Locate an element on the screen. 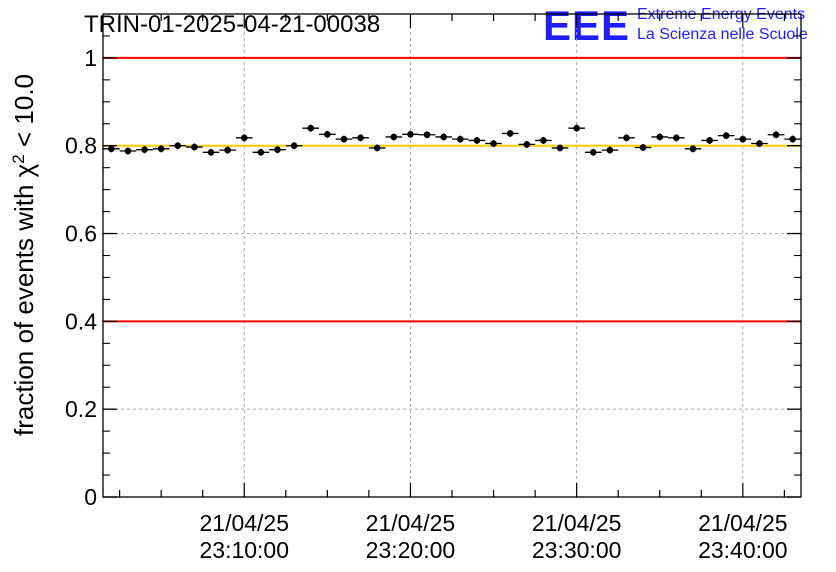 This screenshot has width=836, height=572. y-axis-label-post: < 10.0 is located at coordinates (24, 114).